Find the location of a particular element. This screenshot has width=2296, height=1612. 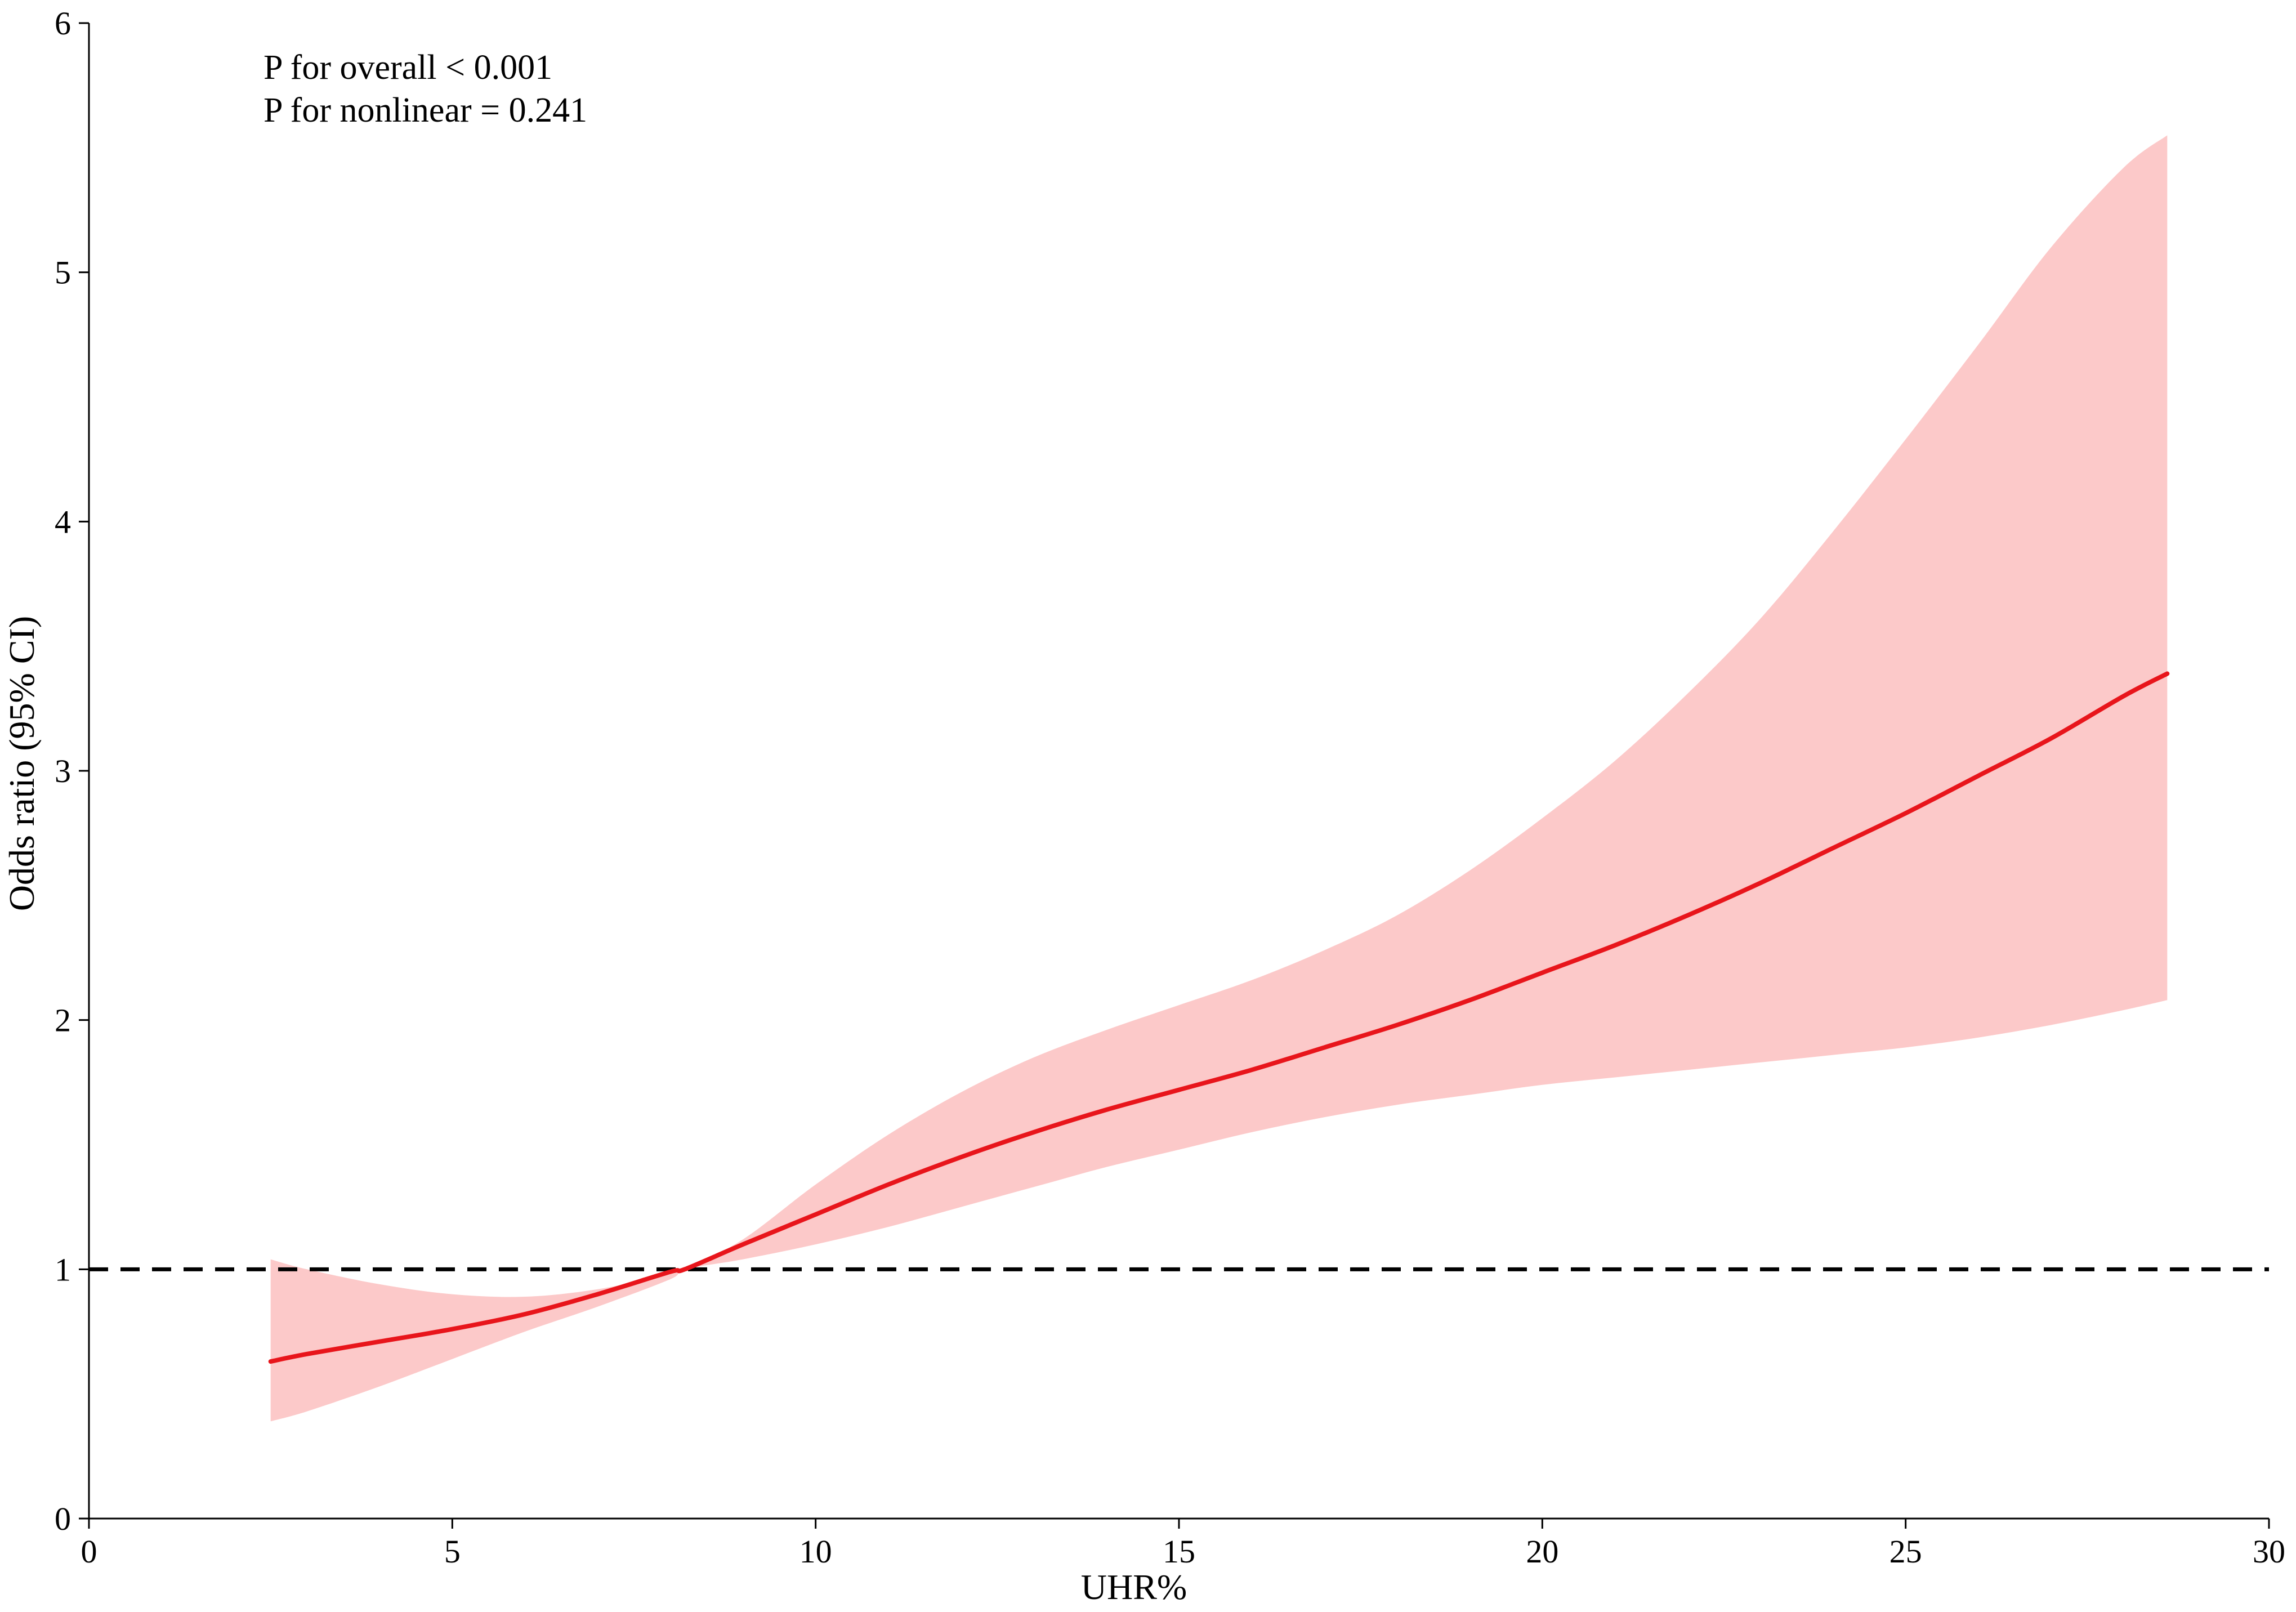

x-tick-label: 0 is located at coordinates (89, 1552).